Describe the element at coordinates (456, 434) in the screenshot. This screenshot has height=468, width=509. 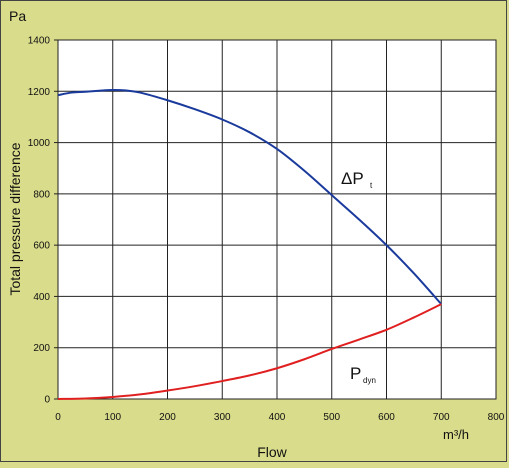
I see `x-unit-label: m³/h` at that location.